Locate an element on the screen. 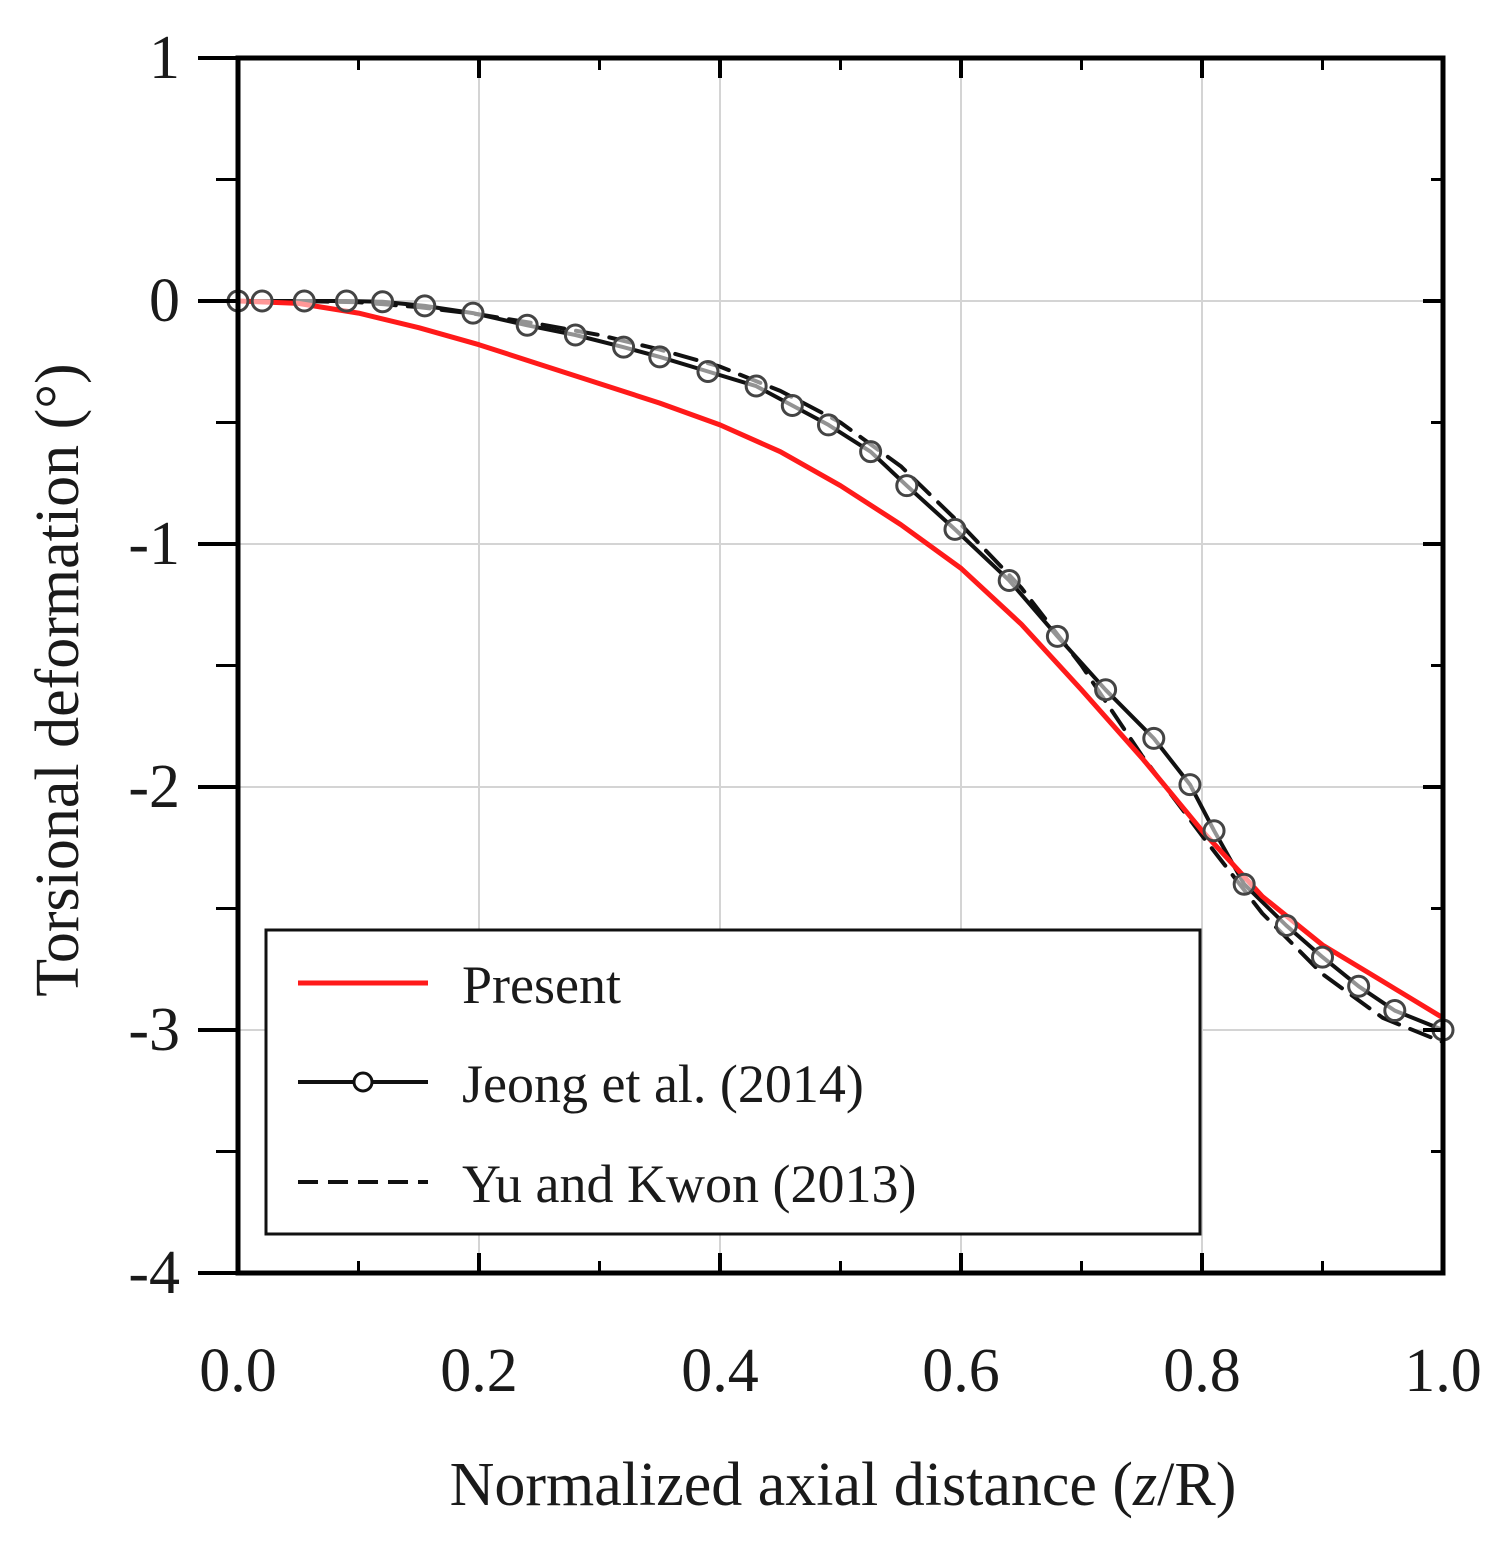 The width and height of the screenshot is (1506, 1557). x-tick-label: 0.2 is located at coordinates (479, 1371).